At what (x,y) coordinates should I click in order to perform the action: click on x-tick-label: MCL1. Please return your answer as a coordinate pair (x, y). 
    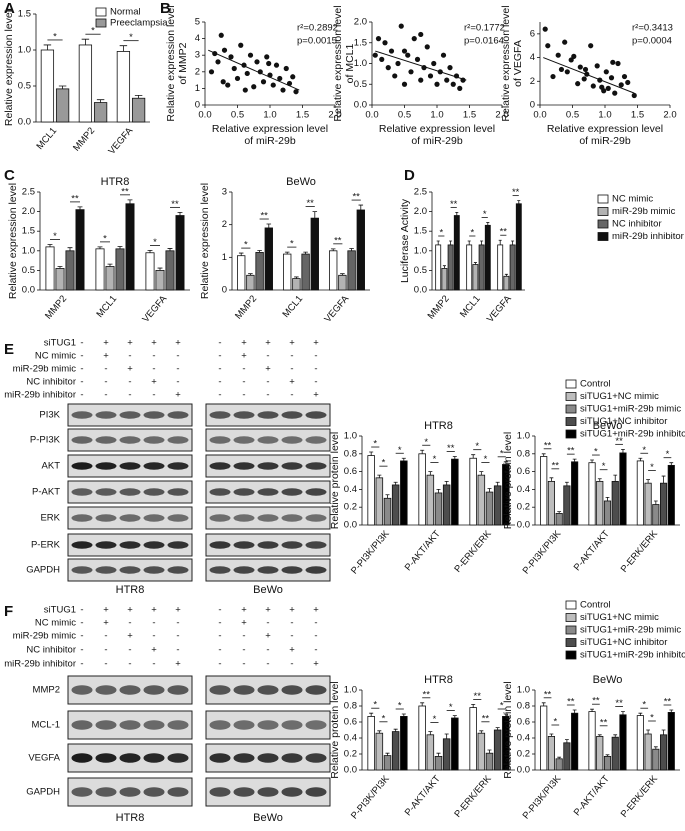
    Looking at the image, I should click on (107, 306).